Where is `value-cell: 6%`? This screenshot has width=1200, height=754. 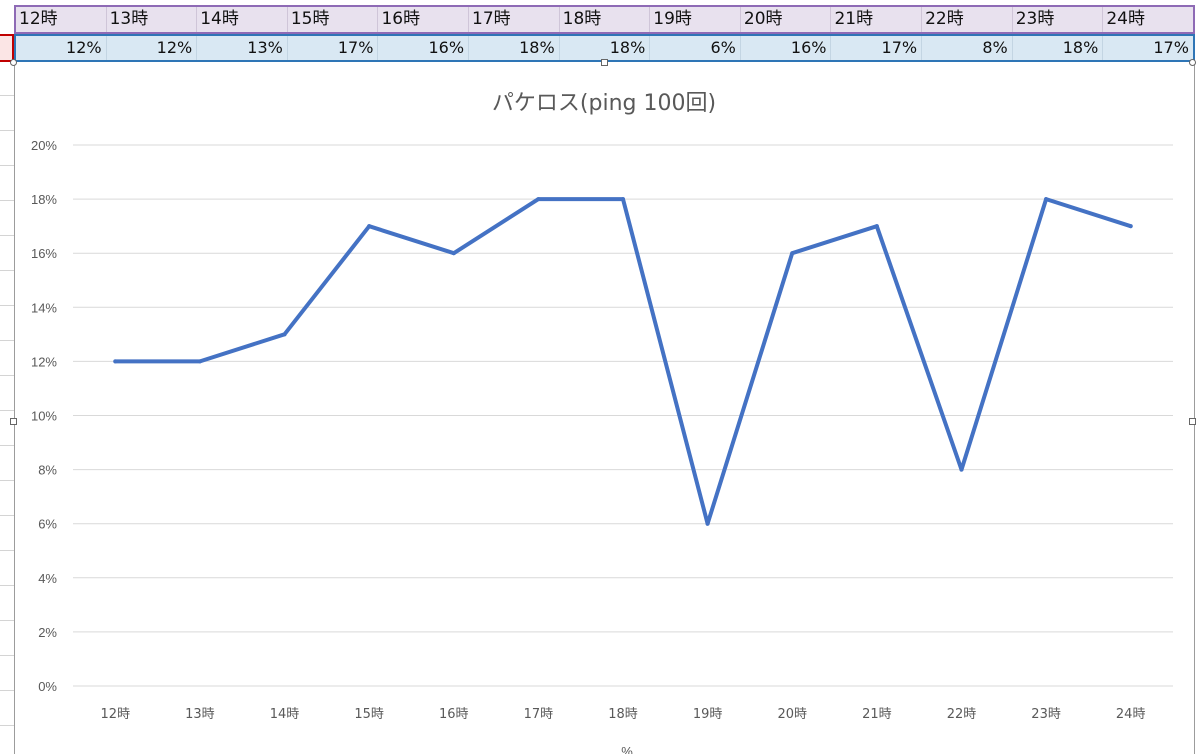 value-cell: 6% is located at coordinates (695, 48).